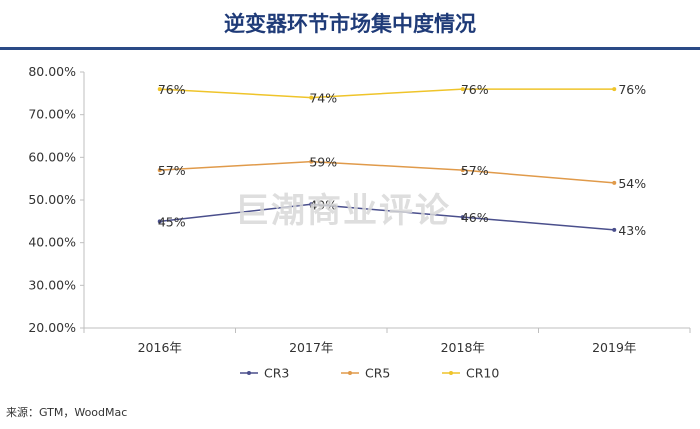 This screenshot has width=700, height=429. What do you see at coordinates (614, 347) in the screenshot?
I see `x-tick-label: 2019年` at bounding box center [614, 347].